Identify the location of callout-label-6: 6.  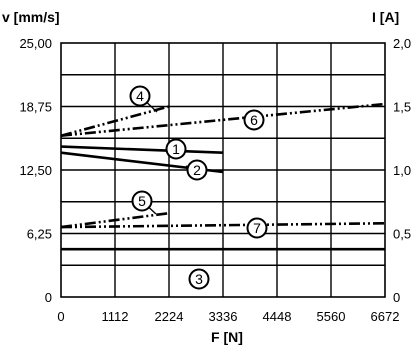
(254, 120).